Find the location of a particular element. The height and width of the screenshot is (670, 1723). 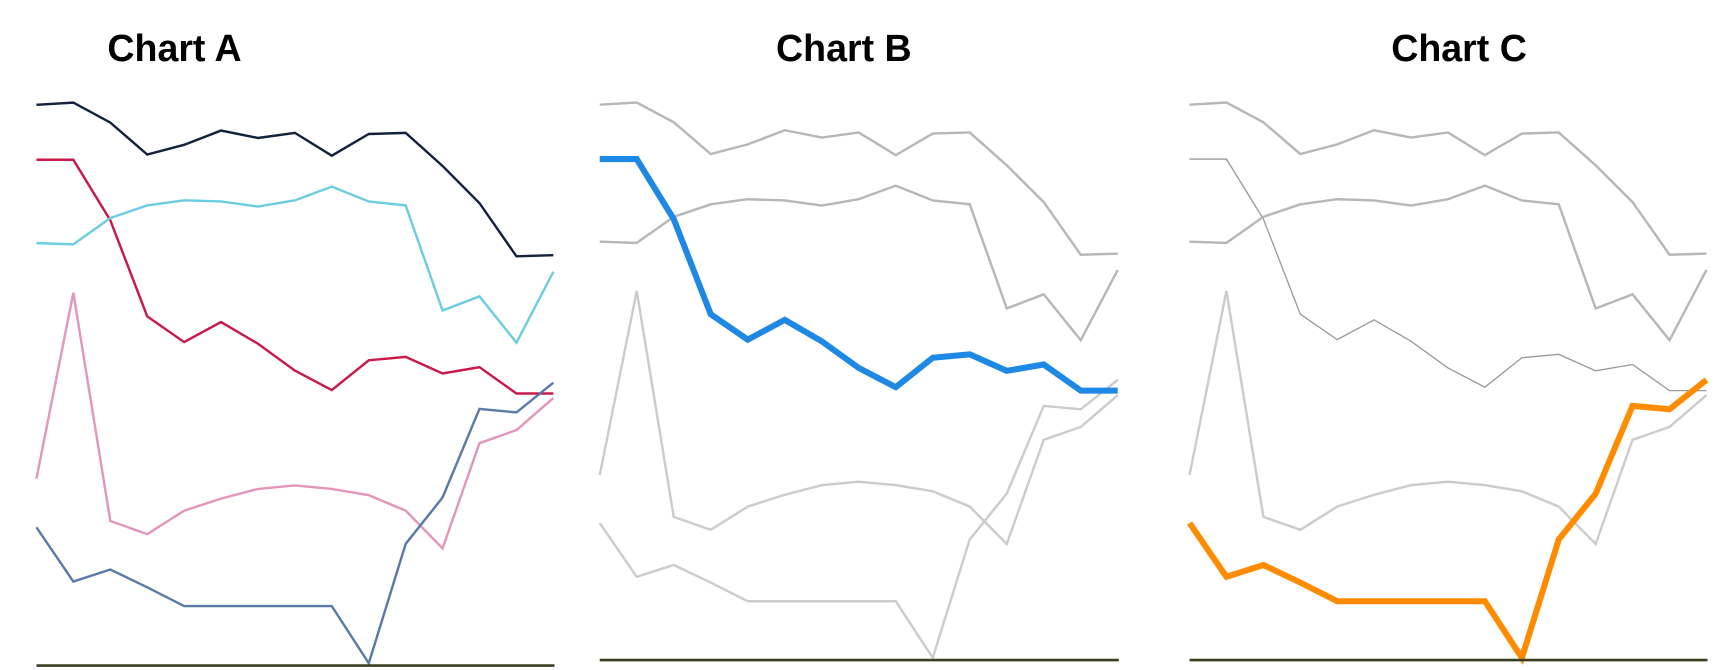

chart-c-title: Chart C is located at coordinates (1459, 48).